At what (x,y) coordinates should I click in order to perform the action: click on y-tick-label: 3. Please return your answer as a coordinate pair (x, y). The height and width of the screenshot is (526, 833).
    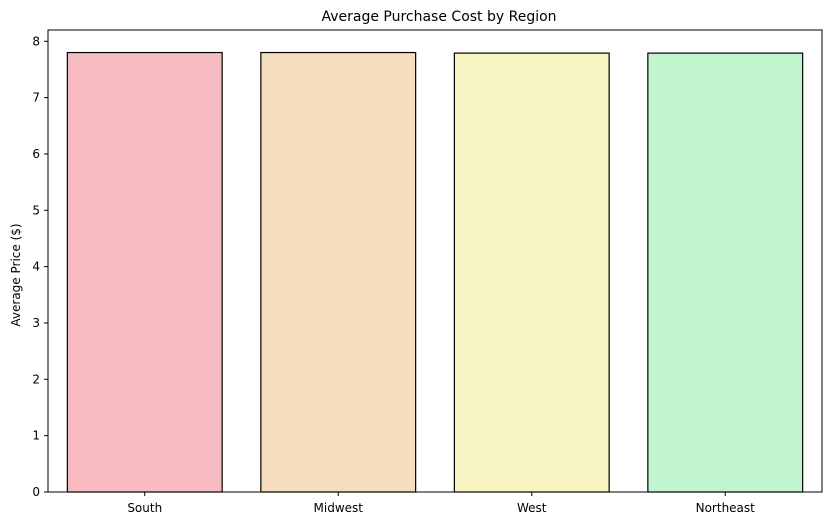
    Looking at the image, I should click on (36, 323).